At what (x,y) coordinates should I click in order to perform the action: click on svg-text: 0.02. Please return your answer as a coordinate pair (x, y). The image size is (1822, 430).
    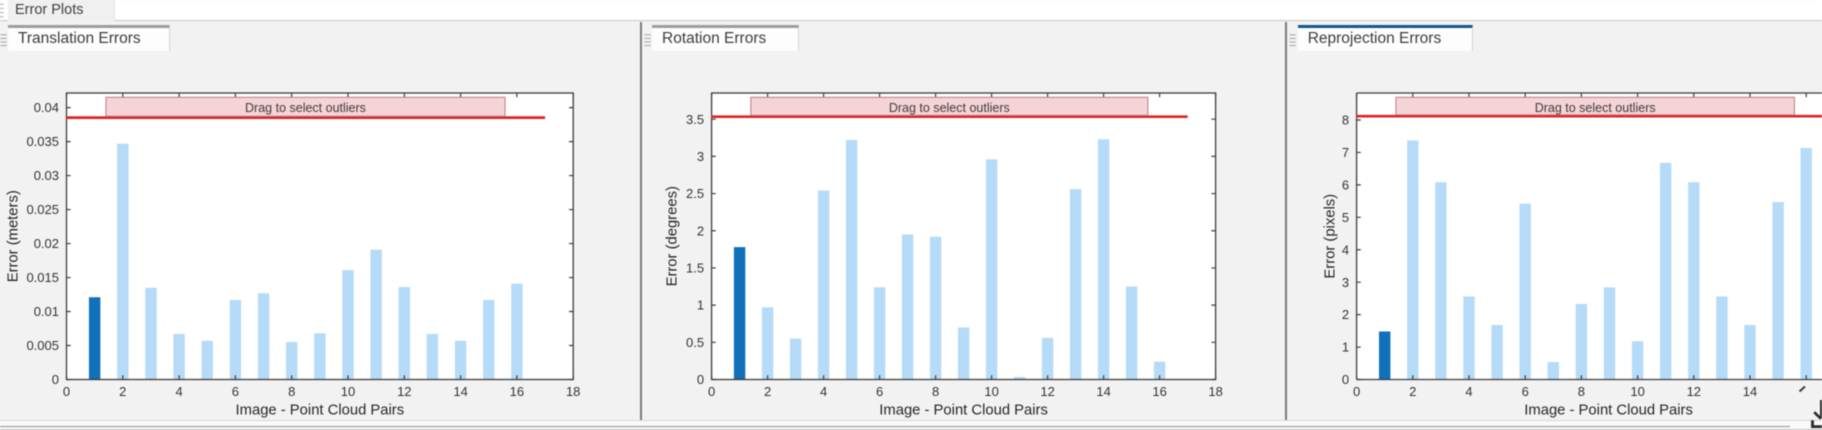
    Looking at the image, I should click on (46, 243).